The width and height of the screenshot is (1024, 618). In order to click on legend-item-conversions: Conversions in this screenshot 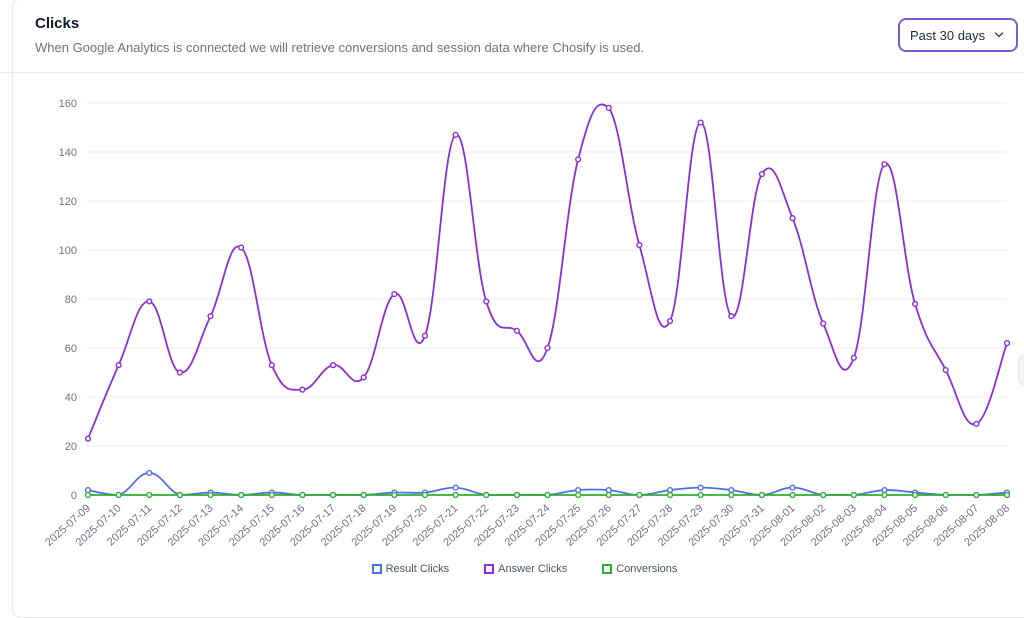, I will do `click(639, 569)`.